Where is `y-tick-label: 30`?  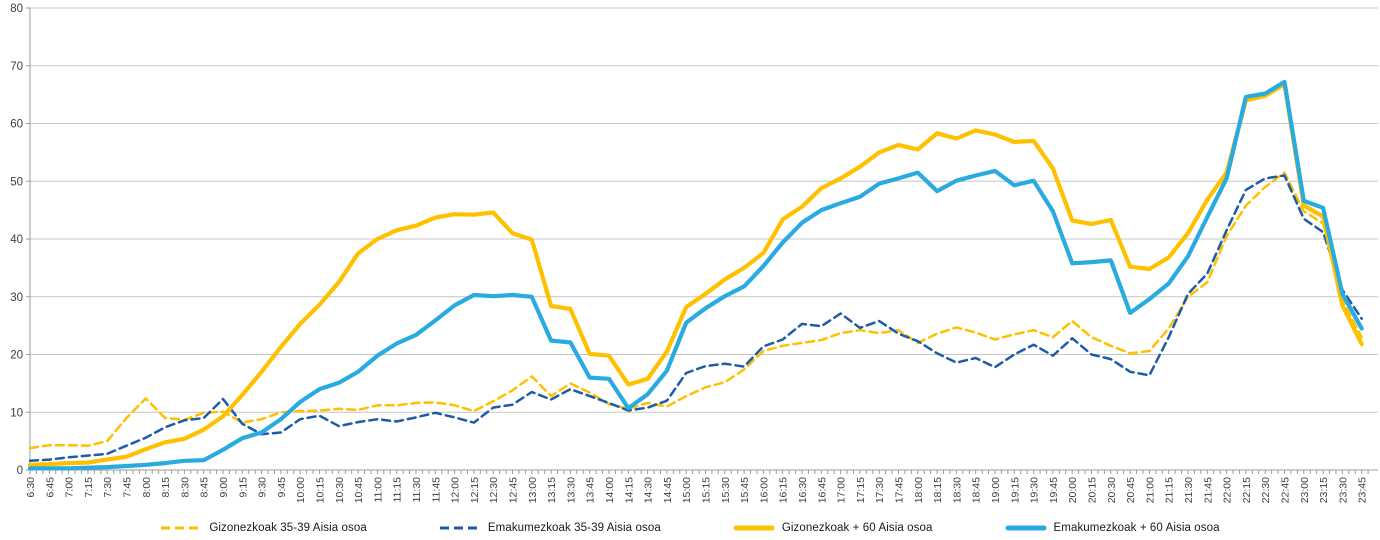
y-tick-label: 30 is located at coordinates (16, 298).